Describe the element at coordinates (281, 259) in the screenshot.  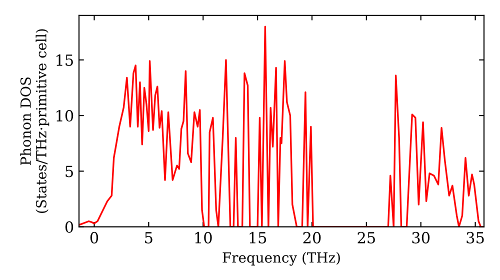
I see `x-axis-title: Frequency (THz)` at that location.